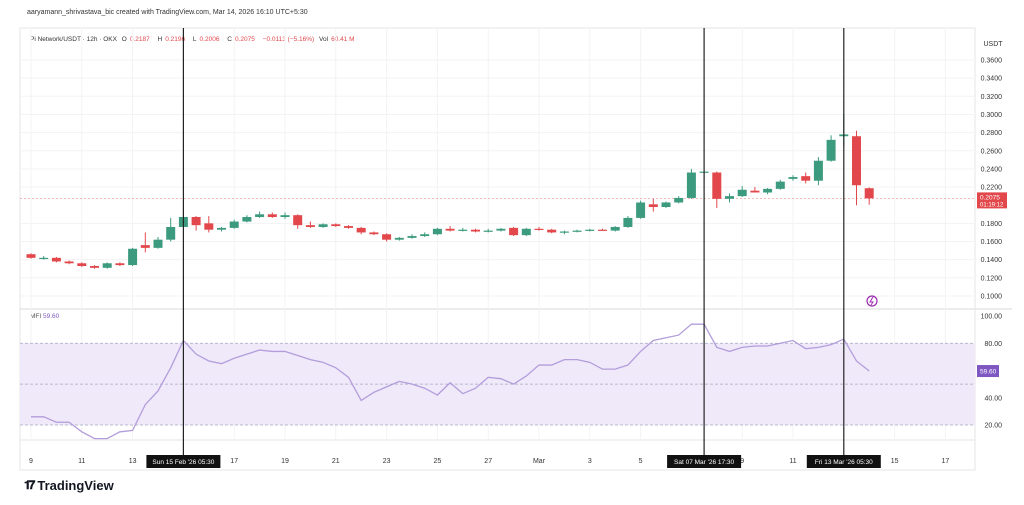 The width and height of the screenshot is (1024, 505). What do you see at coordinates (194, 39) in the screenshot?
I see `low-label: L` at bounding box center [194, 39].